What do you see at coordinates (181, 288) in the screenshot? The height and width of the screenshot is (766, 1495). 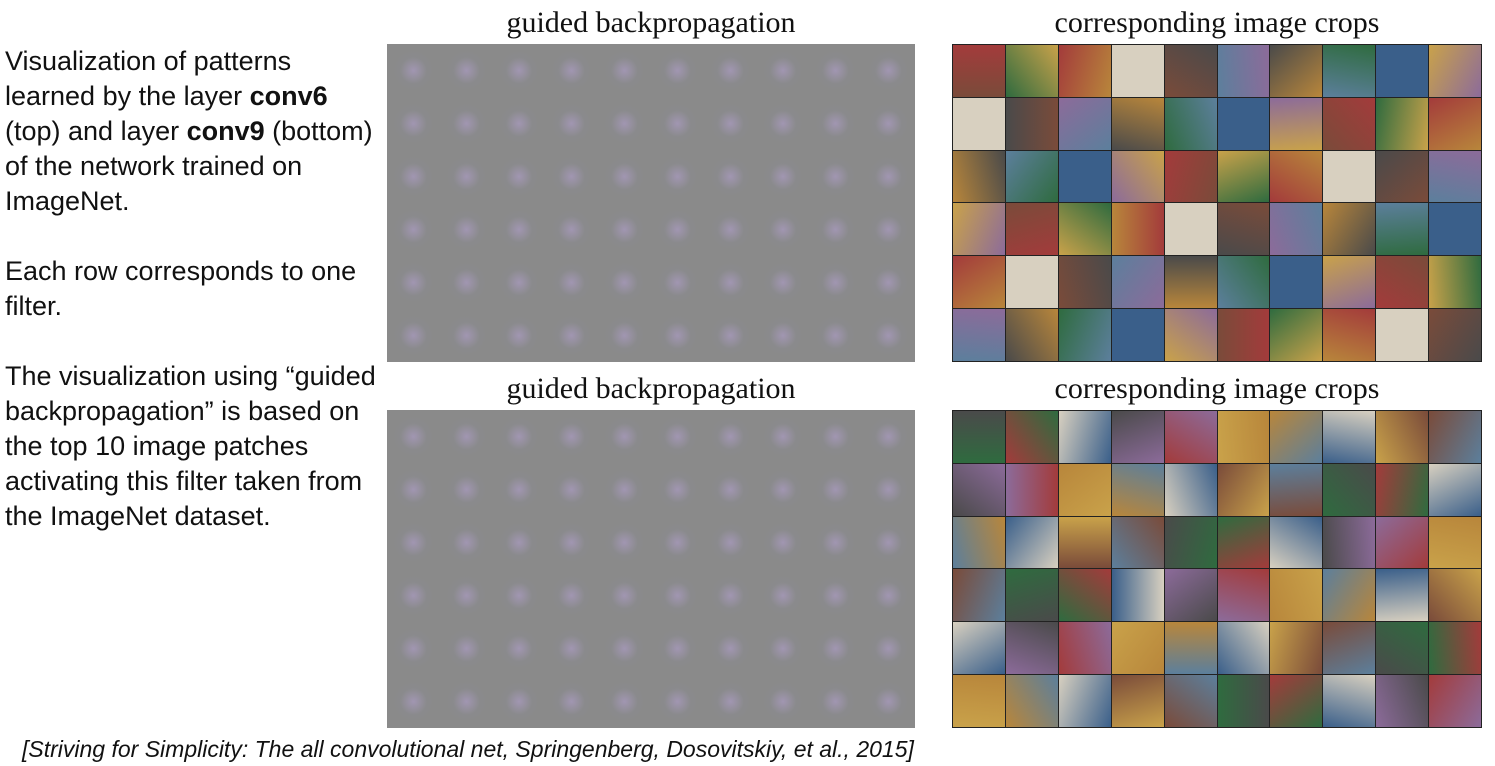 I see `description-paragraph-2: Each row corresponds to one filter.` at bounding box center [181, 288].